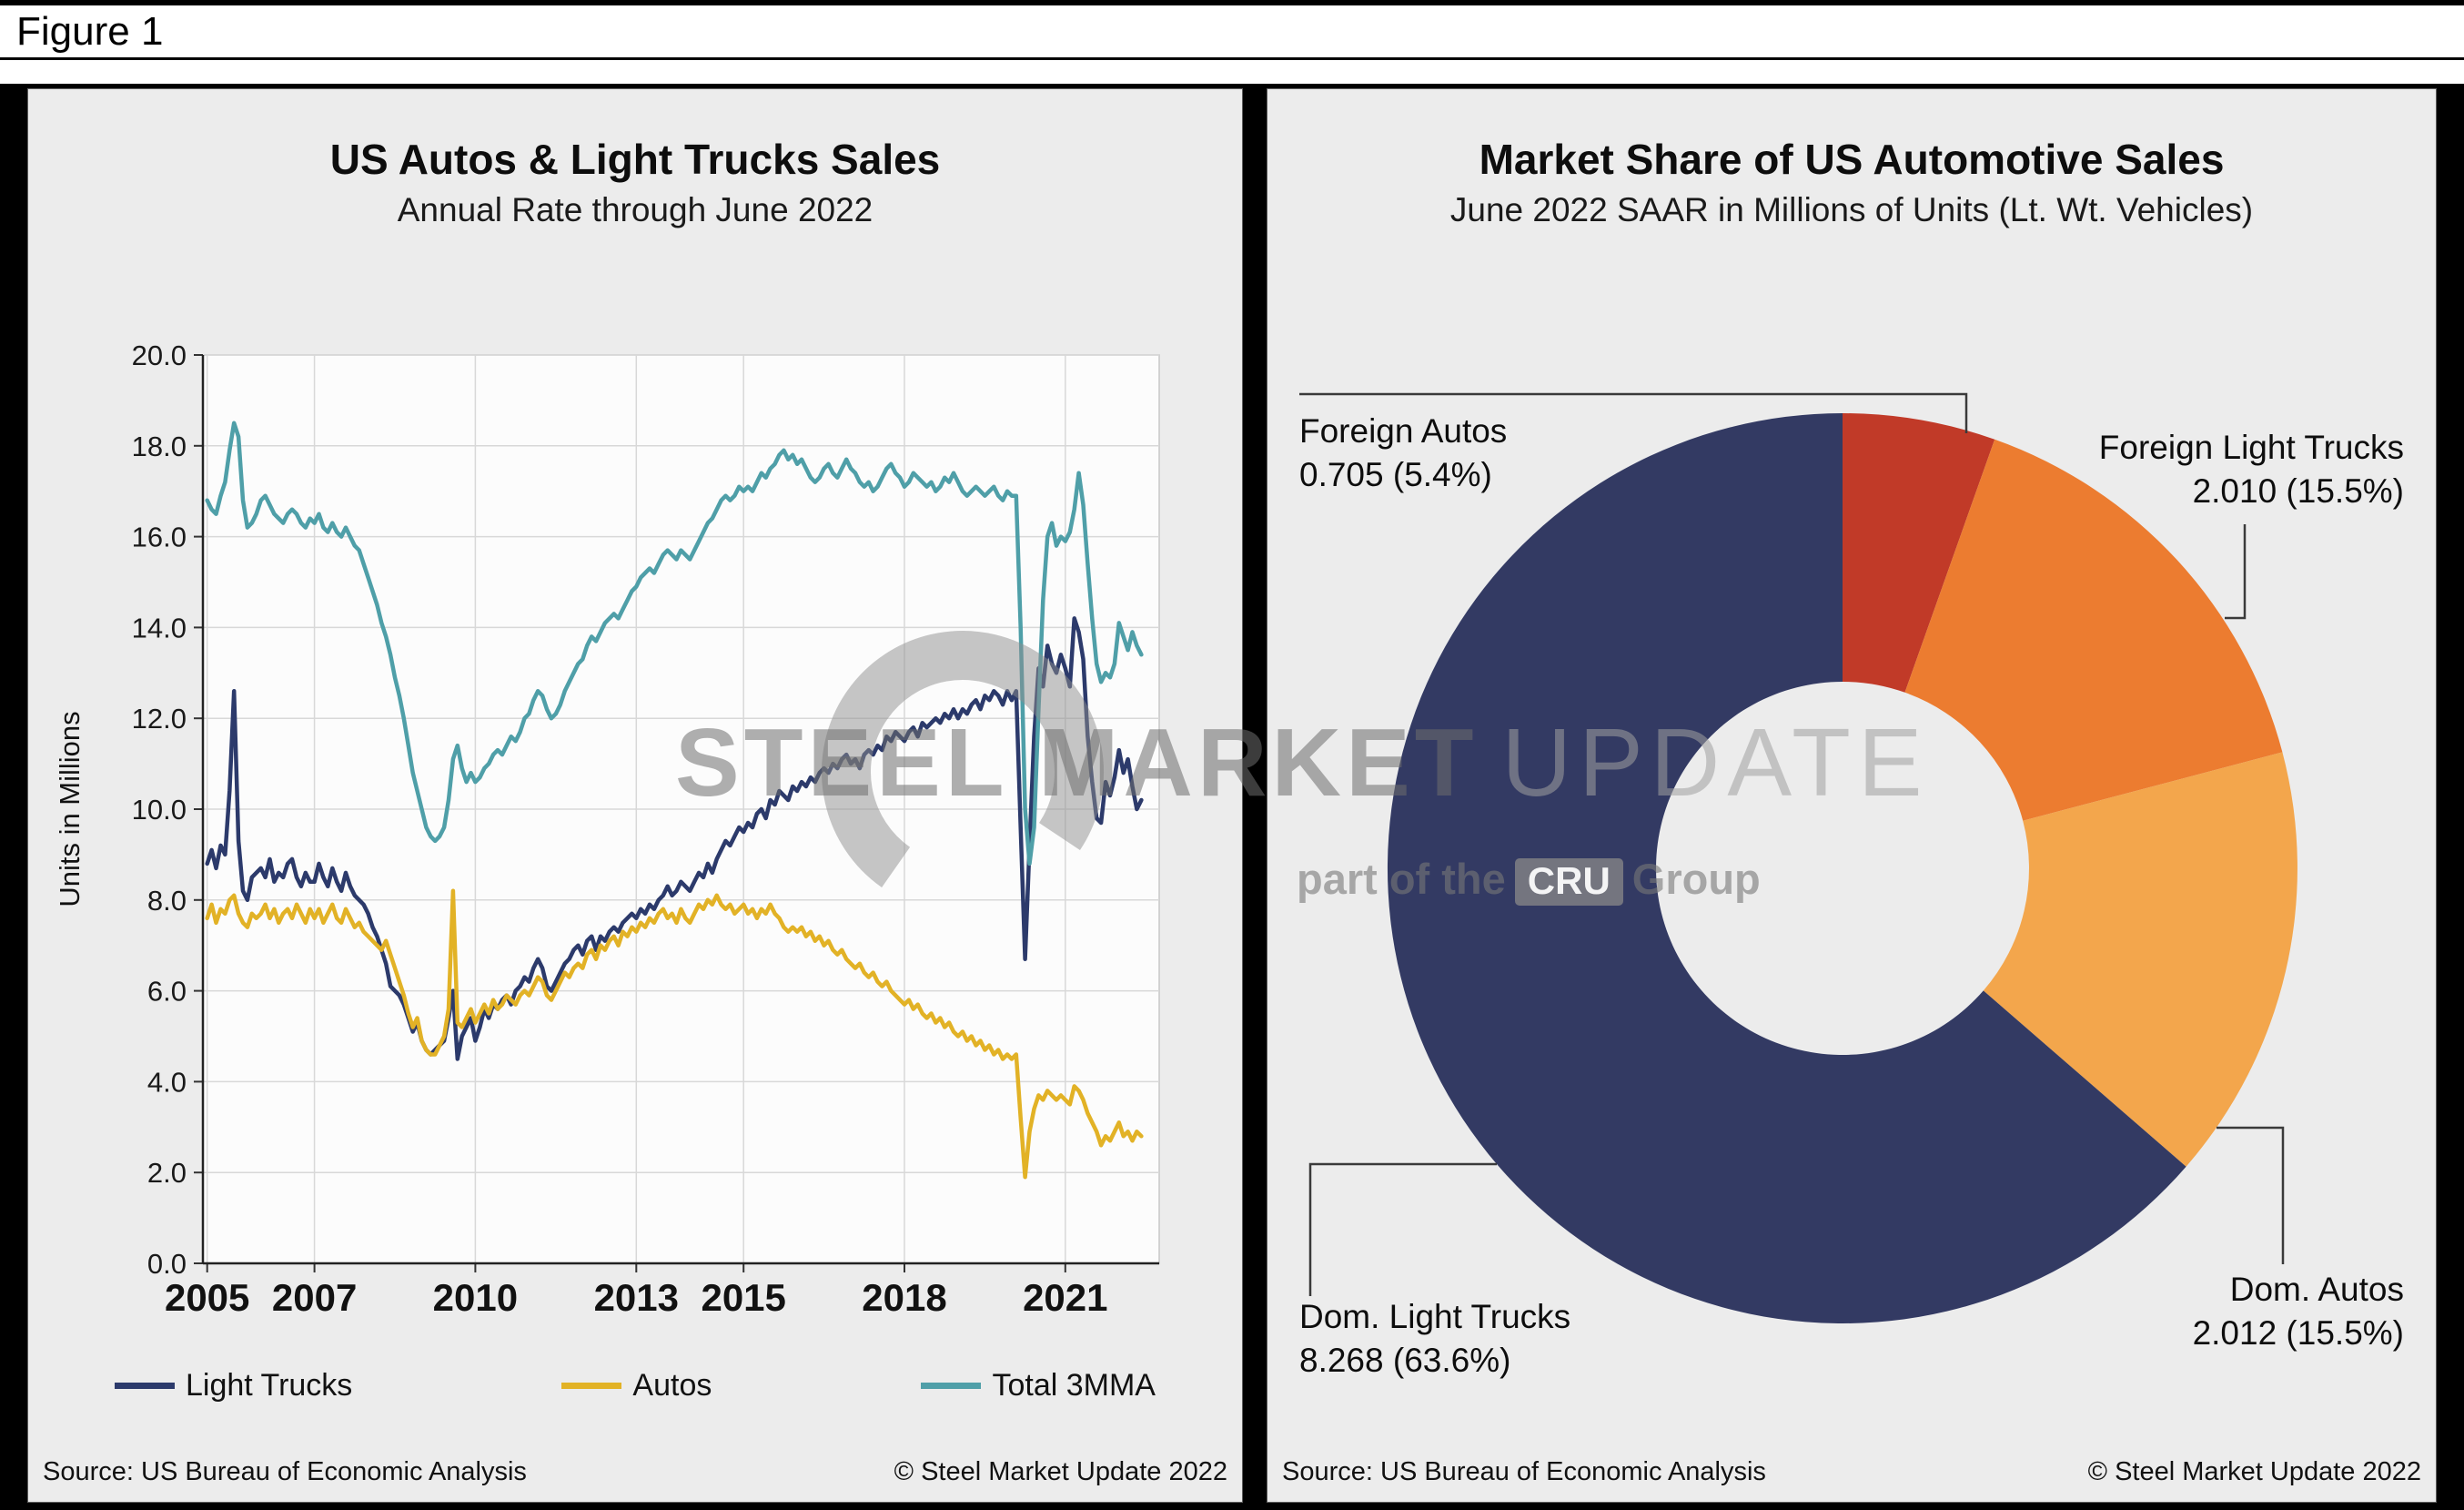 Image resolution: width=2464 pixels, height=1510 pixels. I want to click on y-tick-label: 8.0, so click(167, 901).